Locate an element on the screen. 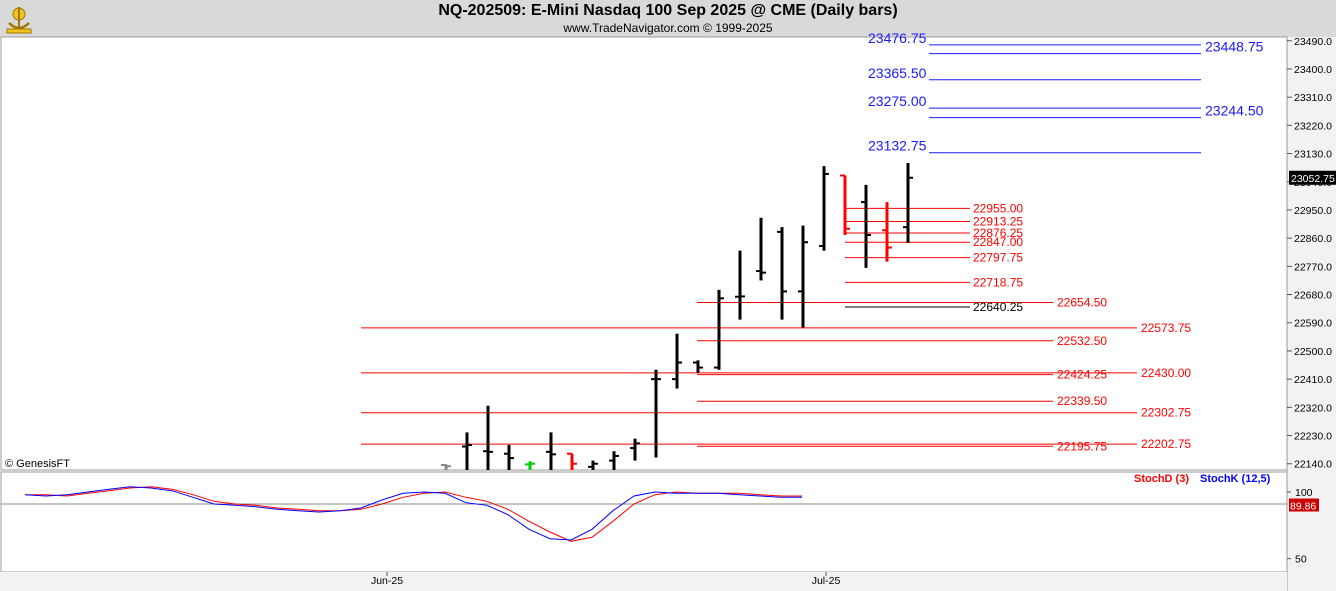  stoch-tick-label: 100 is located at coordinates (1304, 493).